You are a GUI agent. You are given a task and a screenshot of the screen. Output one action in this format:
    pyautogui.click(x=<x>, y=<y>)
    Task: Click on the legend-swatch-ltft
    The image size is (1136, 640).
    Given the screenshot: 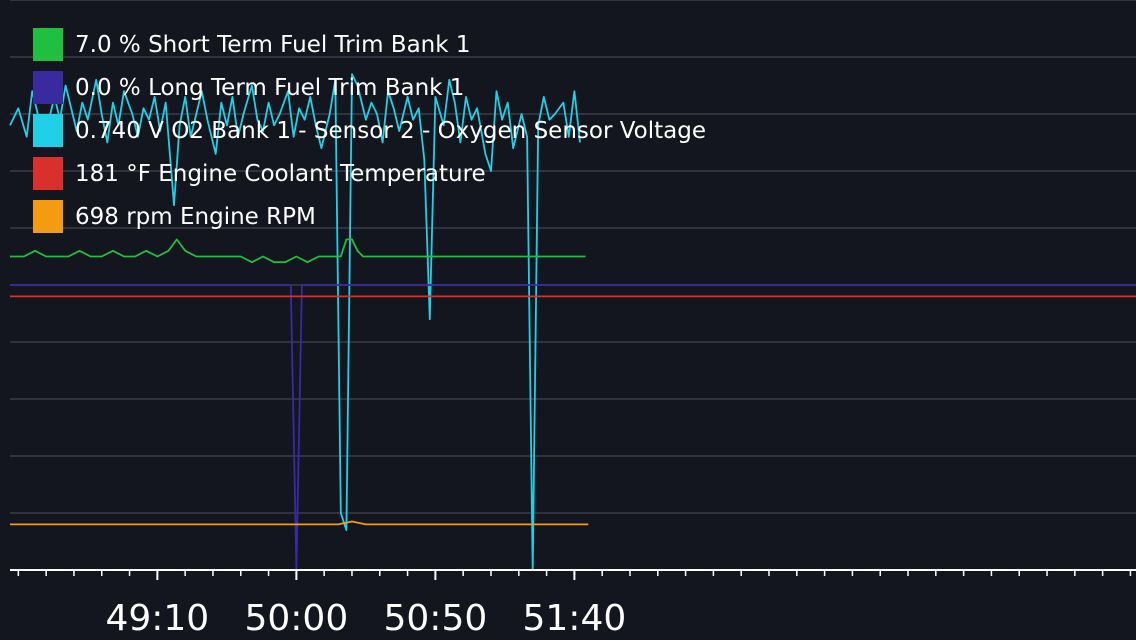 What is the action you would take?
    pyautogui.click(x=48, y=87)
    